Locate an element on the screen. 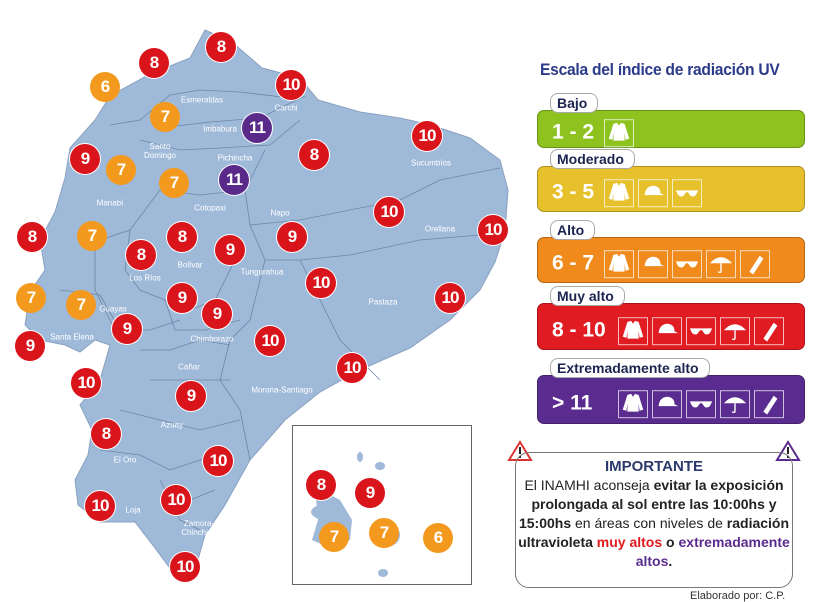  level-range: > 11 is located at coordinates (572, 403).